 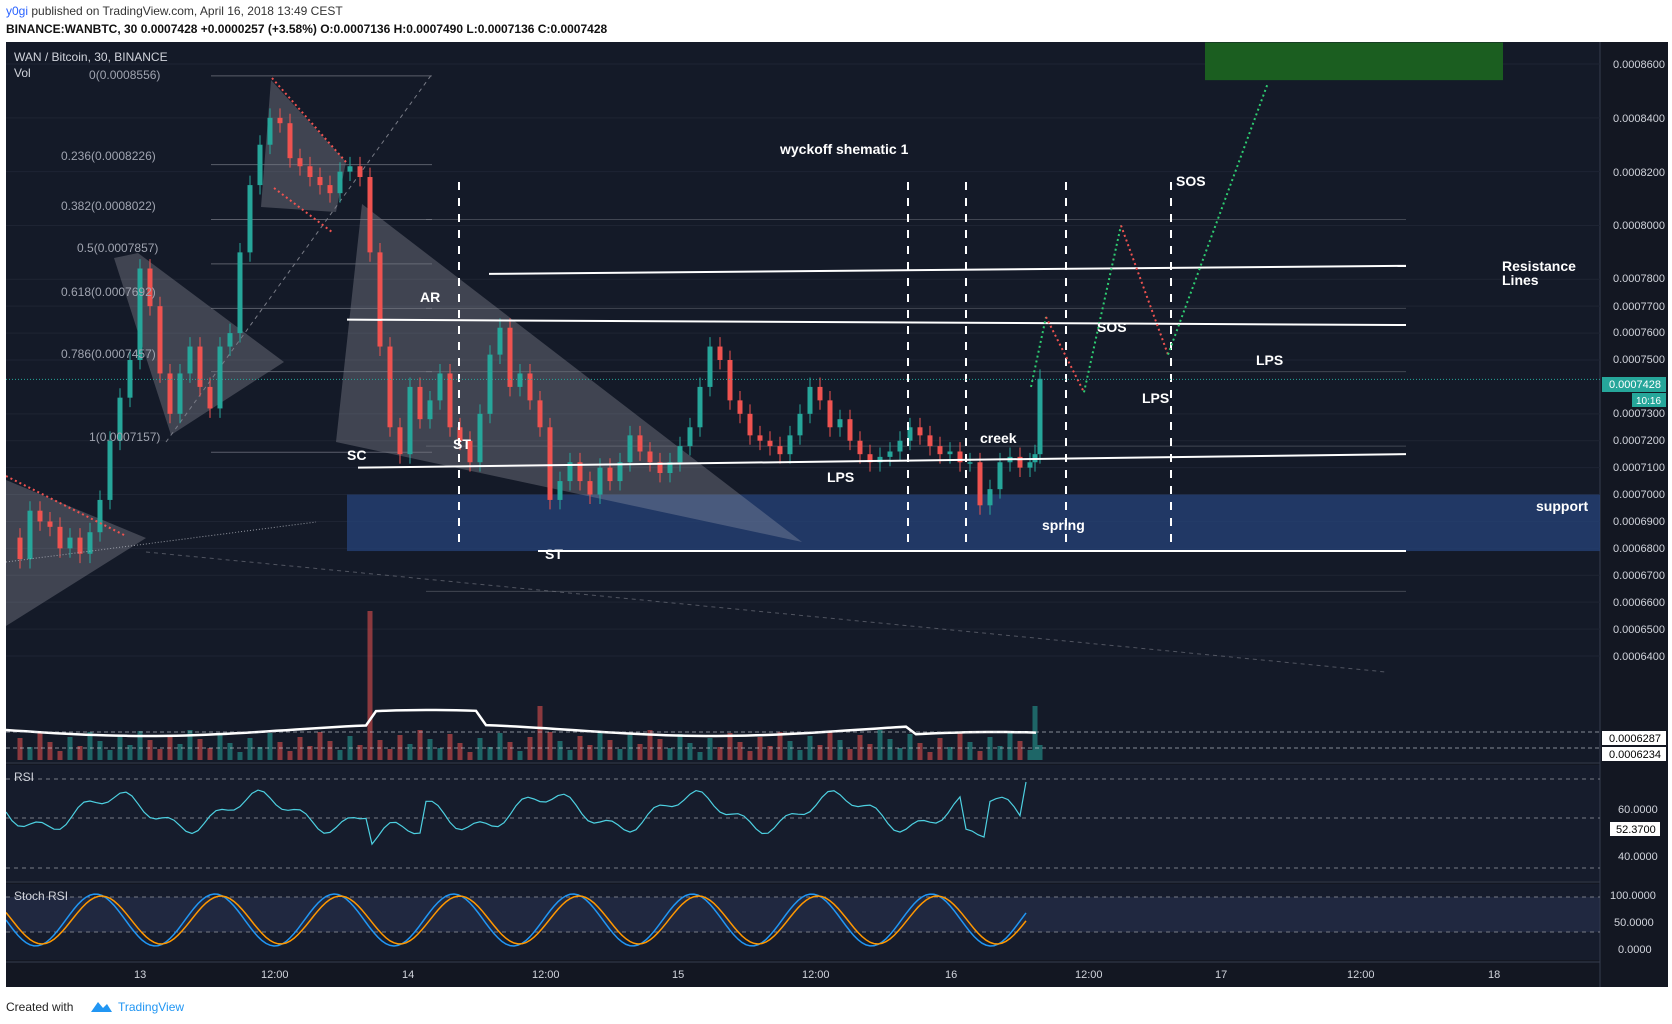 What do you see at coordinates (1634, 923) in the screenshot?
I see `stoch-tick: 50.0000` at bounding box center [1634, 923].